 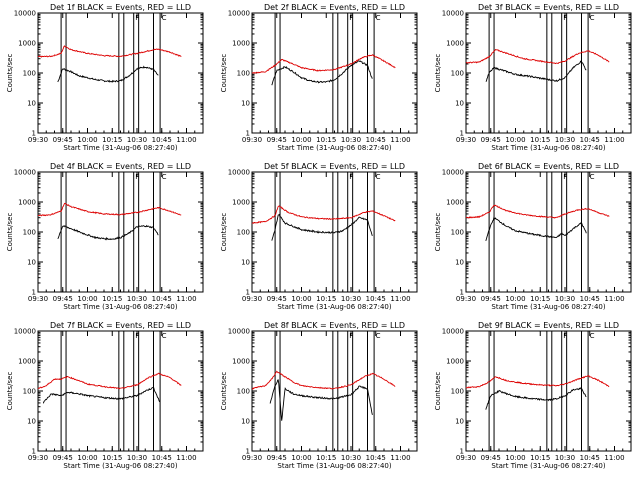 I want to click on chart-title: Det 5f BLACK = Events, RED = LLD, so click(x=334, y=166).